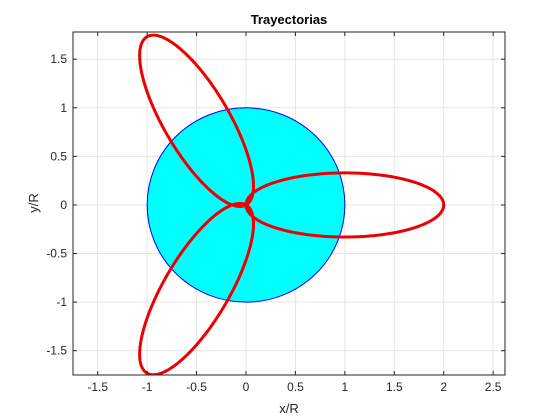  Describe the element at coordinates (345, 387) in the screenshot. I see `x-tick-label: 1` at that location.